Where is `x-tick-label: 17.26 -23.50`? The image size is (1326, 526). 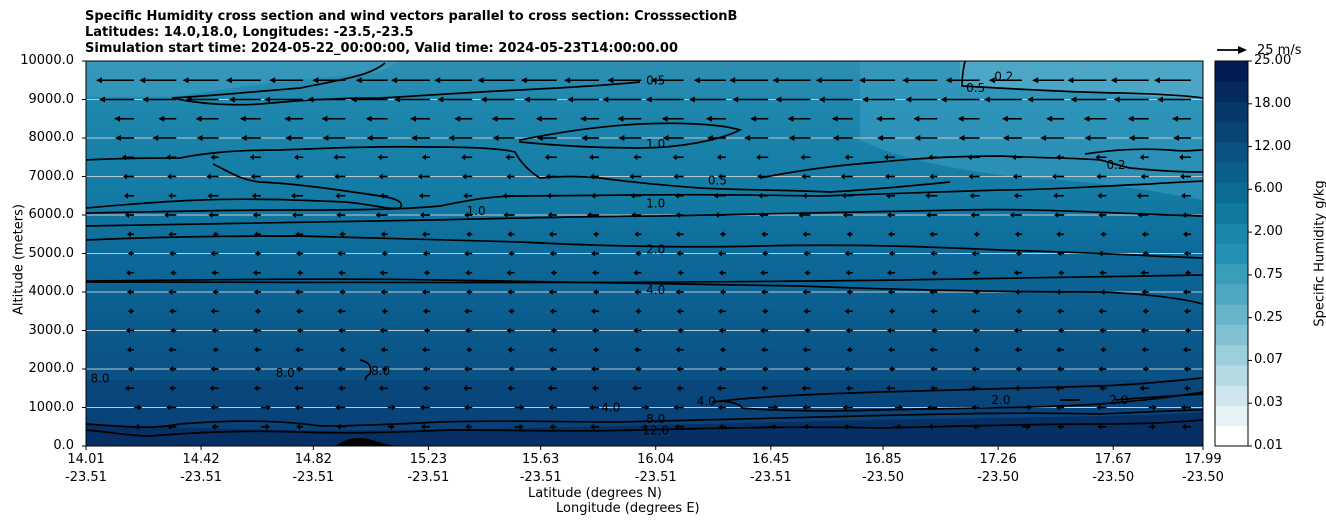
x-tick-label: 17.26 -23.50 is located at coordinates (998, 469).